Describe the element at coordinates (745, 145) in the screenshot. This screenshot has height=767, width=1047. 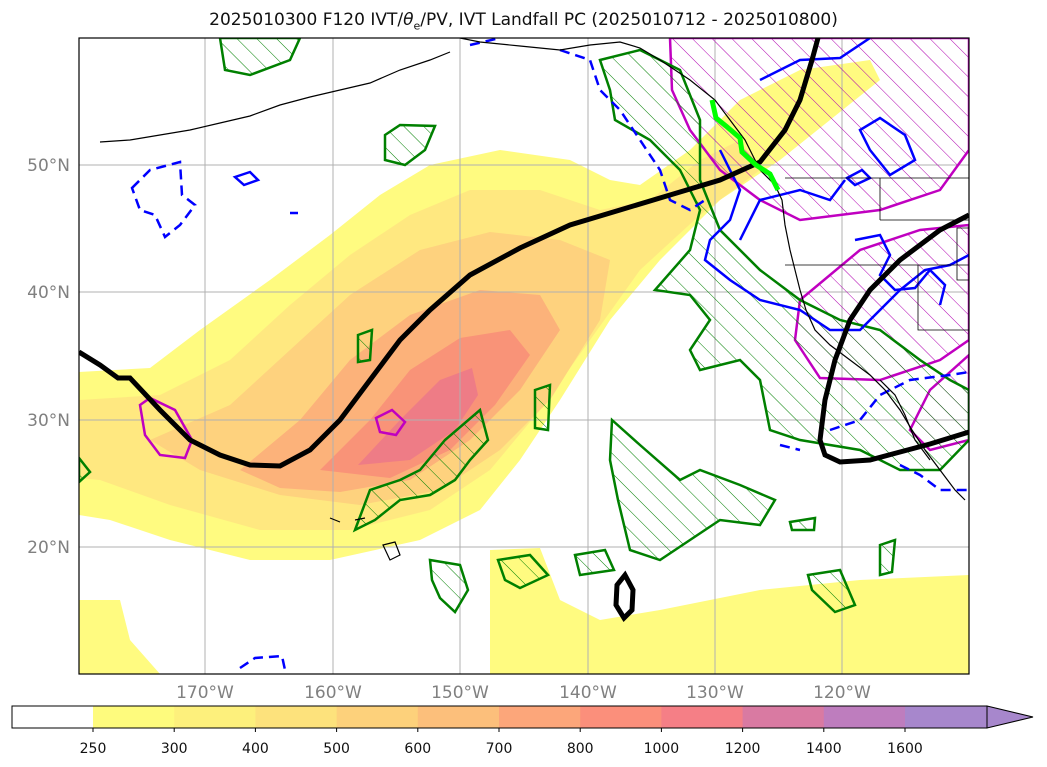
I see `ivt-landfall-path` at that location.